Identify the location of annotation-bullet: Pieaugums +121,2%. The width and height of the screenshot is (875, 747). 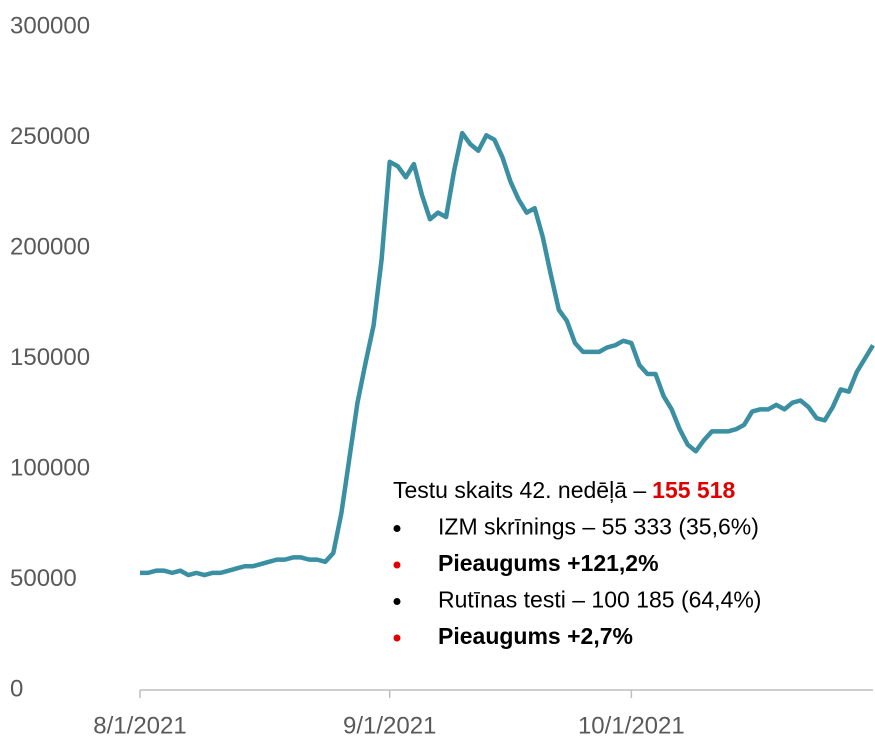
(548, 563).